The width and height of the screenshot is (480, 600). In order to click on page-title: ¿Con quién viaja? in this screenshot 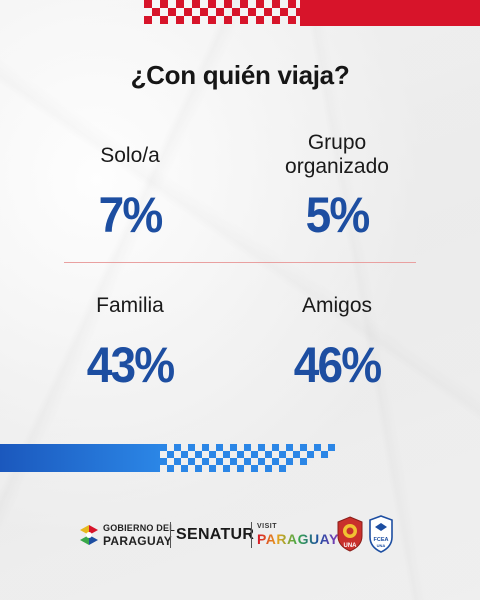, I will do `click(240, 75)`.